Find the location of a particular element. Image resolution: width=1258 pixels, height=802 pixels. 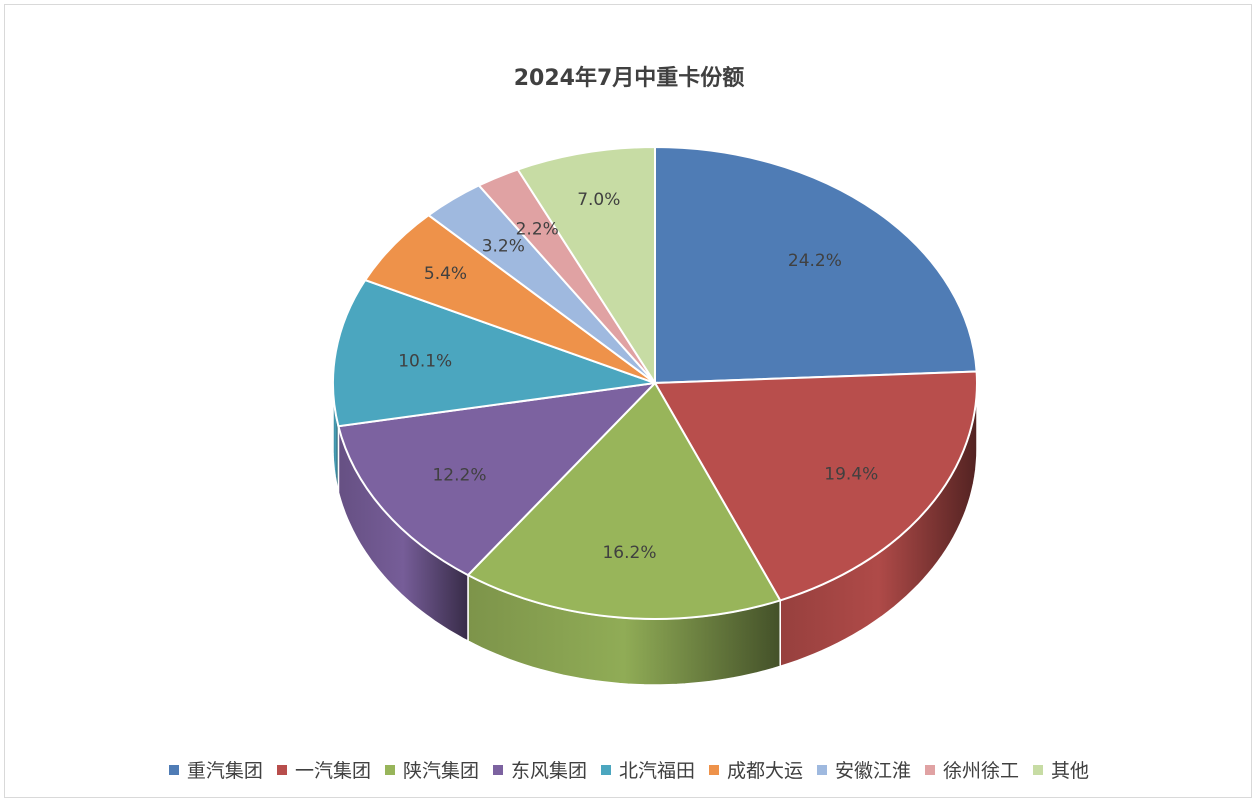

data-label-5: 5.4% is located at coordinates (445, 274).